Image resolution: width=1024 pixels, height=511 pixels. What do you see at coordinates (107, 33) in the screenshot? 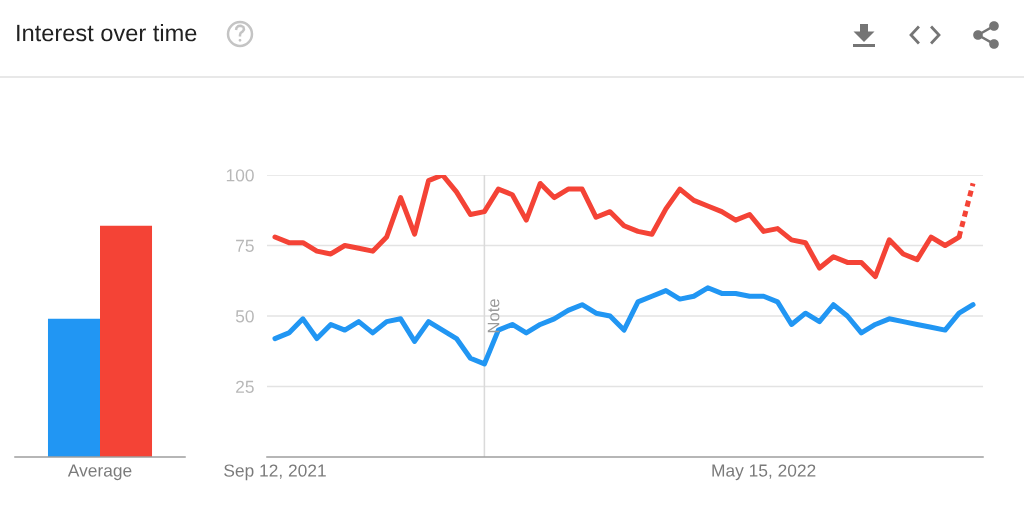
I see `chart-title: Interest over time` at bounding box center [107, 33].